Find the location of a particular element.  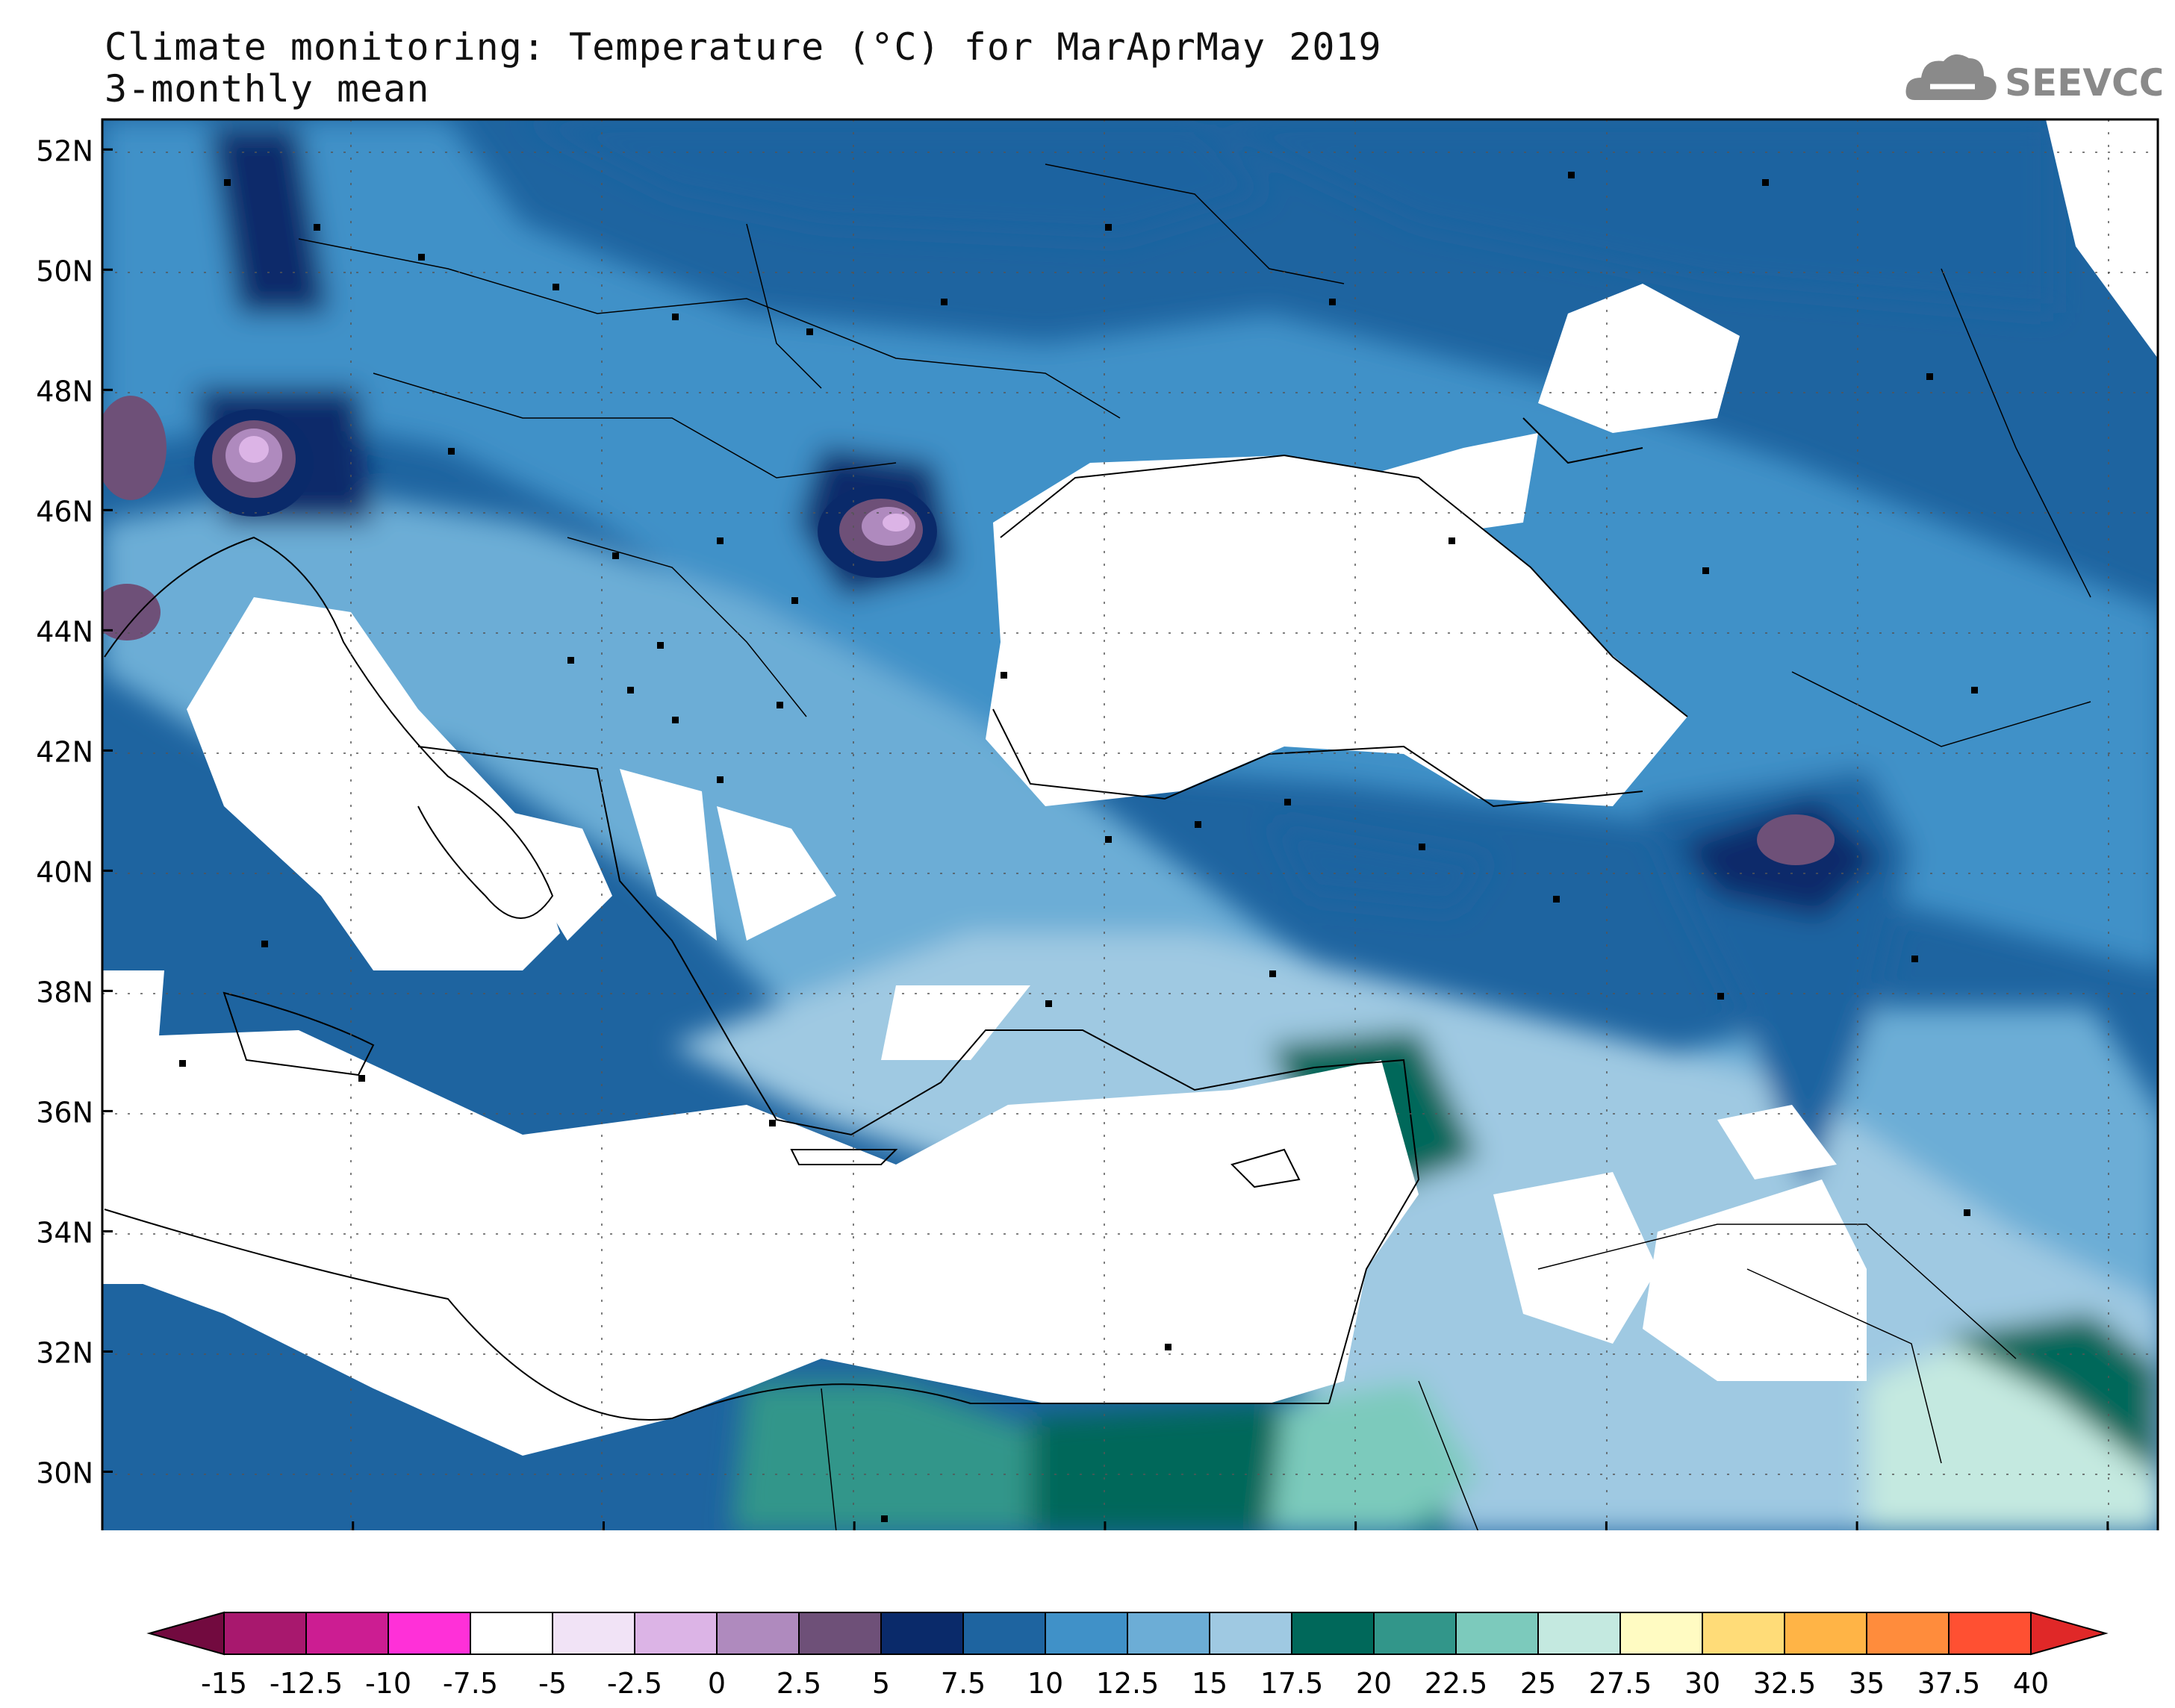

colorbar-label: -2.5 is located at coordinates (634, 1683).